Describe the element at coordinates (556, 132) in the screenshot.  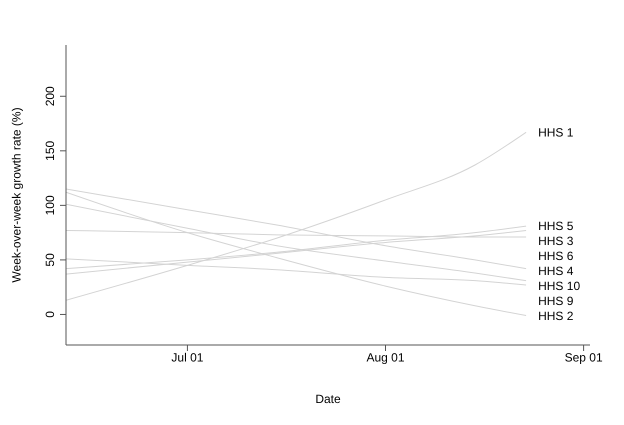
I see `series-label: HHS 1` at that location.